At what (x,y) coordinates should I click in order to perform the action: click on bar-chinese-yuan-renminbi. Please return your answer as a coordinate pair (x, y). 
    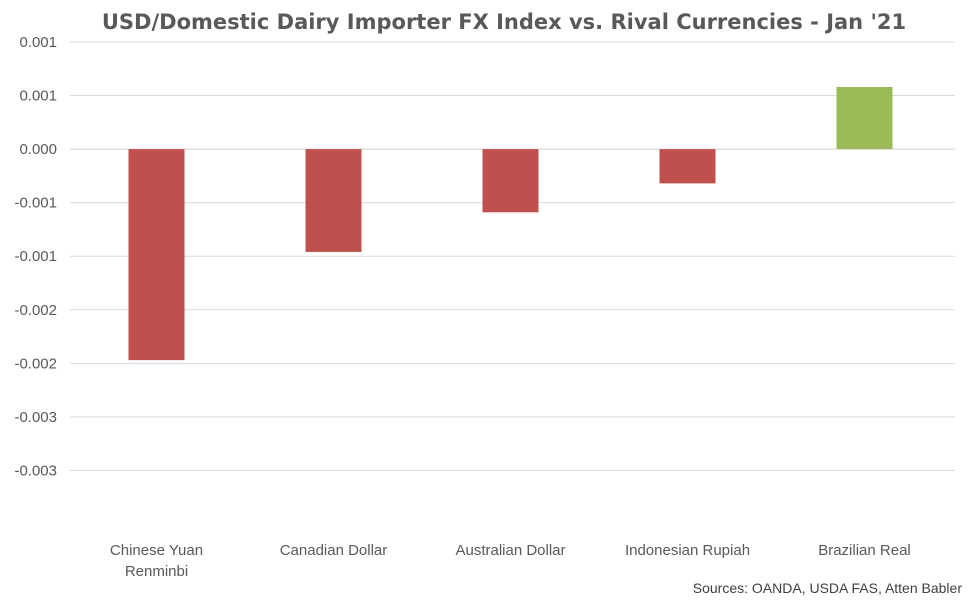
    Looking at the image, I should click on (156, 255).